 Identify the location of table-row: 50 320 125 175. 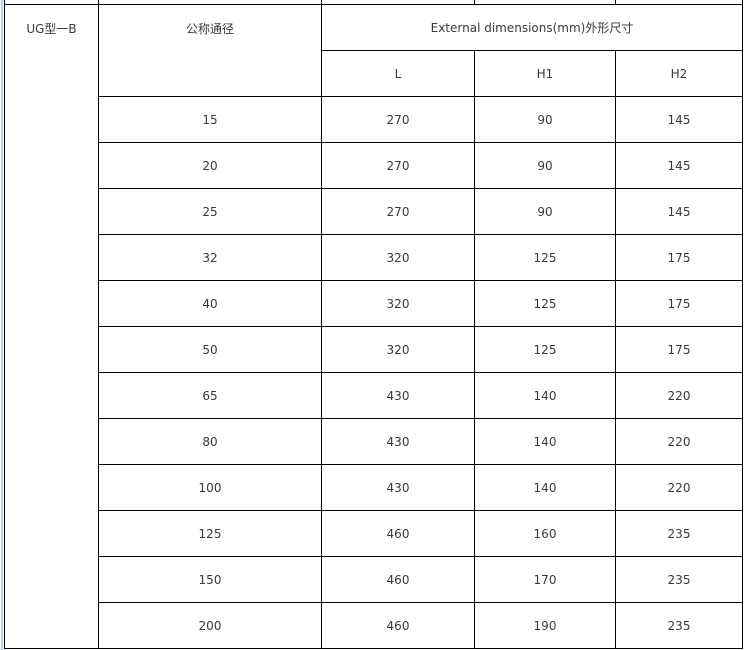
(374, 349).